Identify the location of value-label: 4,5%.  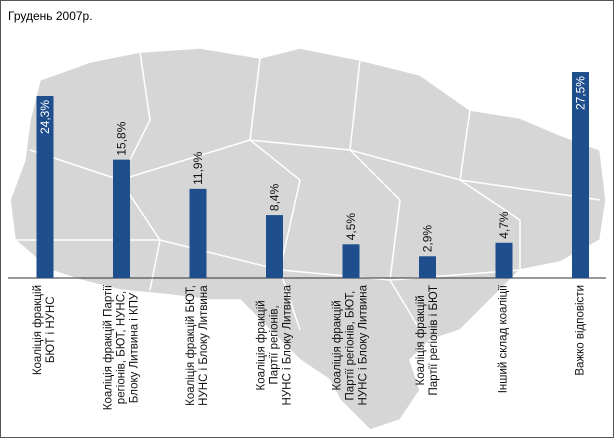
(351, 227).